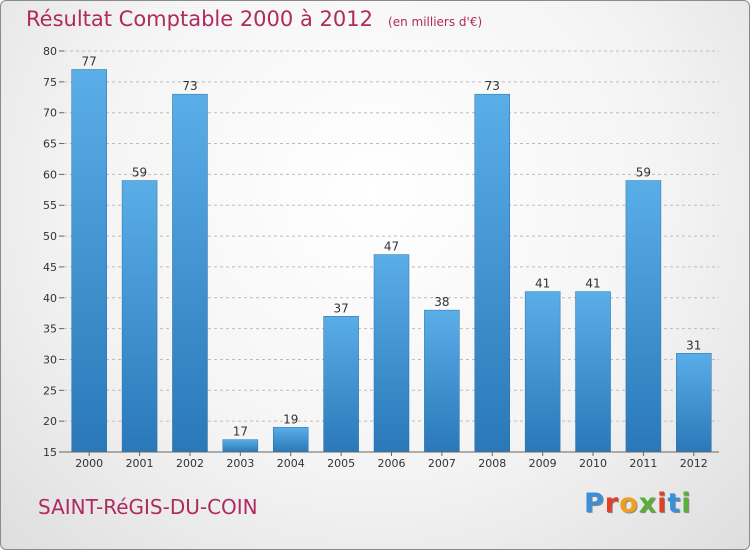  What do you see at coordinates (612, 503) in the screenshot?
I see `logo-letter: r` at bounding box center [612, 503].